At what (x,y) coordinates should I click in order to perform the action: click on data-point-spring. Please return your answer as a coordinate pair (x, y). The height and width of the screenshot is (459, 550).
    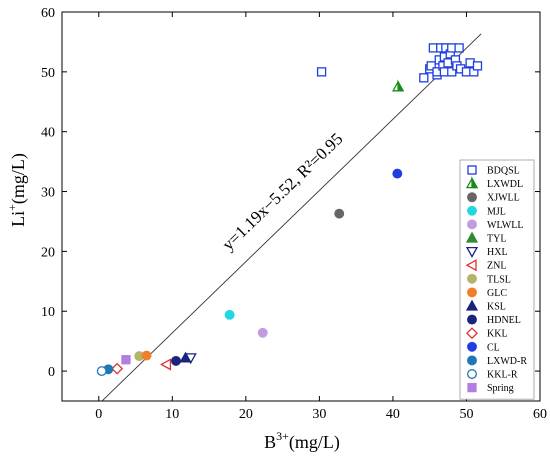
    Looking at the image, I should click on (126, 360).